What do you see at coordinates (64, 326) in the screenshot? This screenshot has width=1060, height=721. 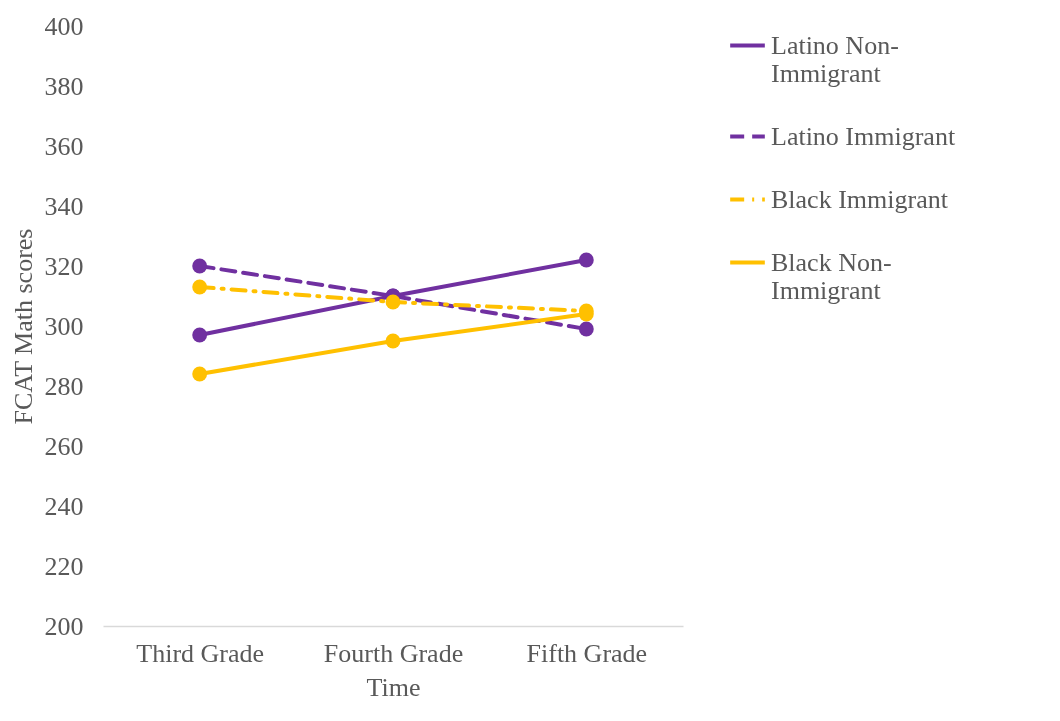 I see `y-tick-label: 300` at bounding box center [64, 326].